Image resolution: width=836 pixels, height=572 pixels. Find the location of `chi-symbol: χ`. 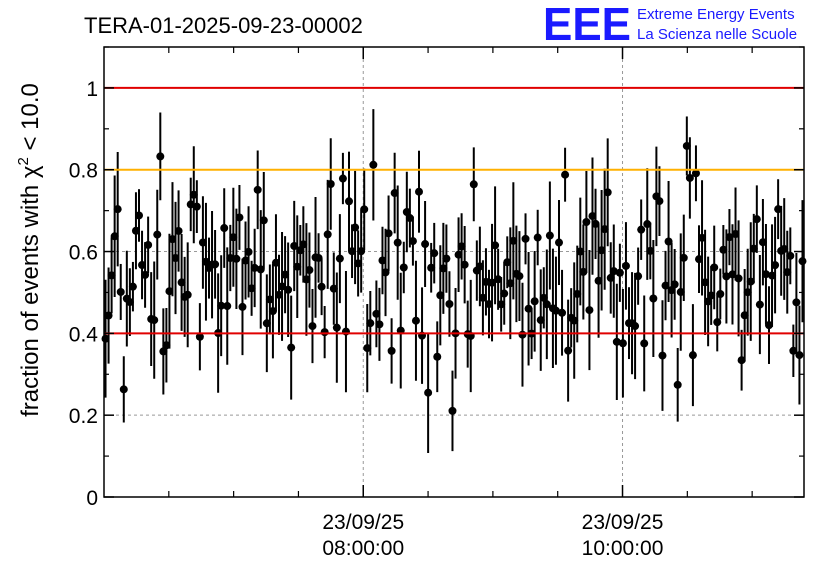

chi-symbol: χ is located at coordinates (30, 171).